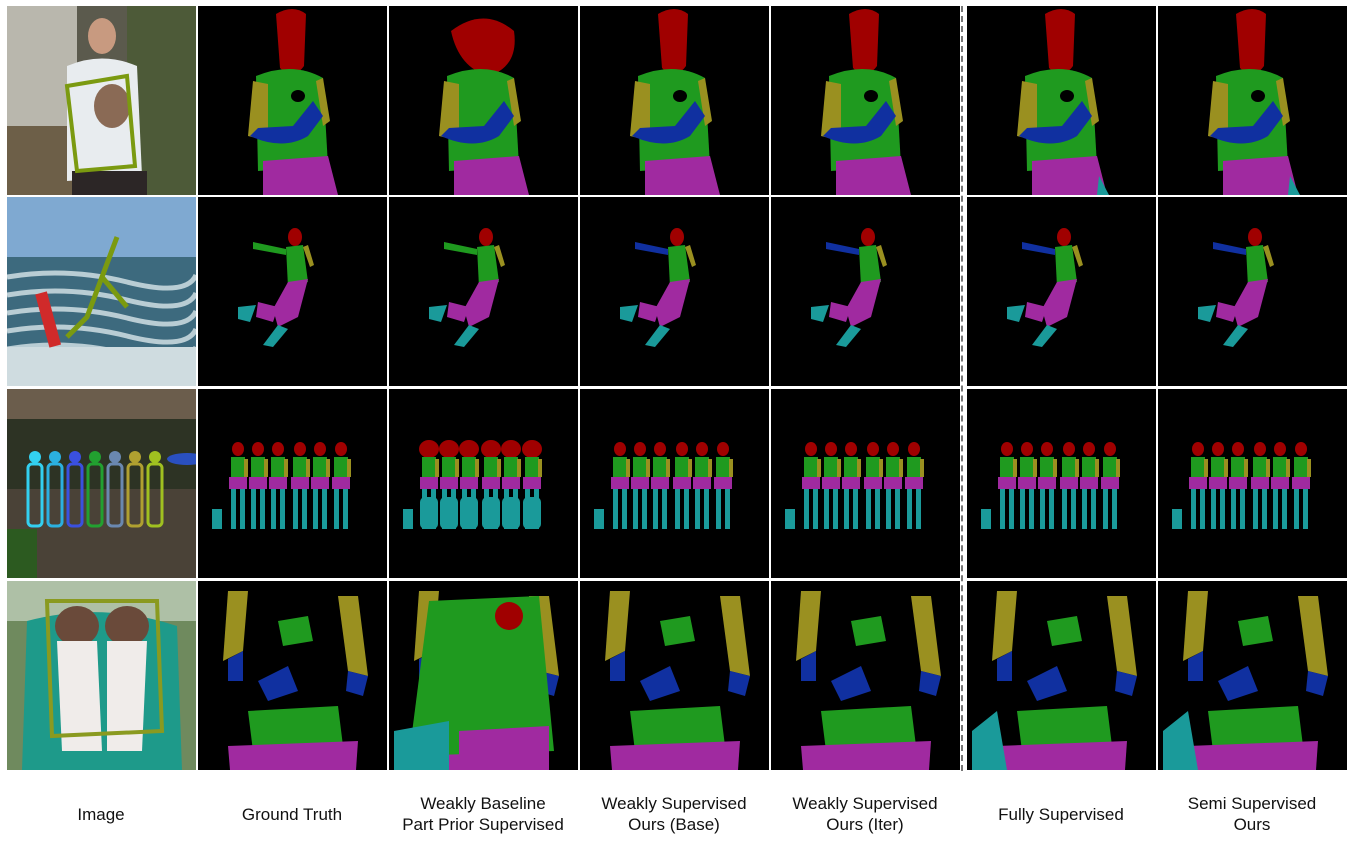 This screenshot has width=1354, height=841. Describe the element at coordinates (674, 824) in the screenshot. I see `caption-line: Ours (Base)` at that location.